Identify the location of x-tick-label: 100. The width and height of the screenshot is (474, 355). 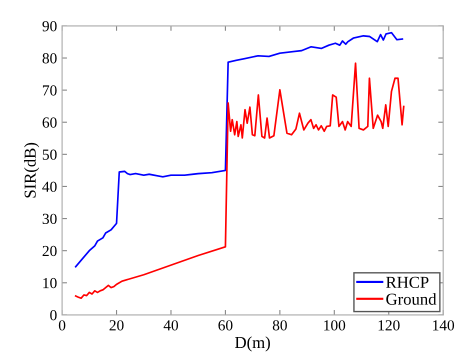
(335, 325).